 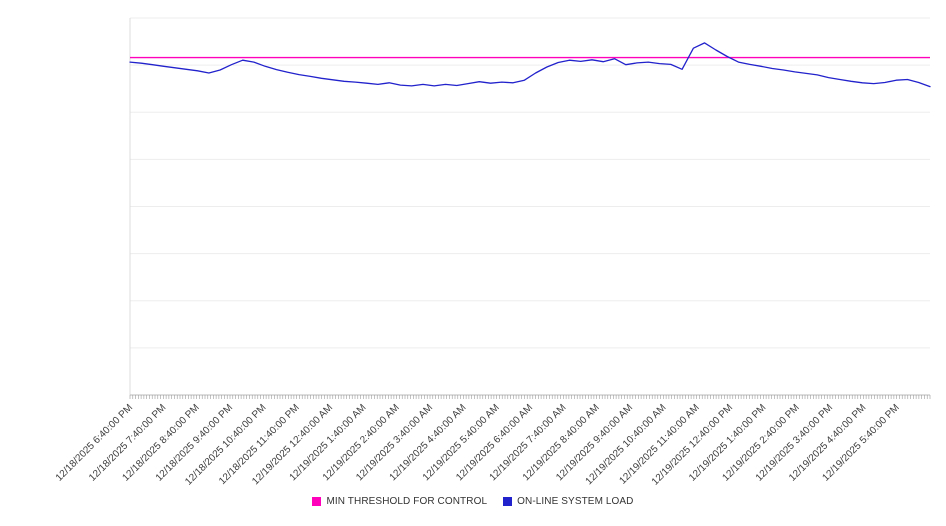 I want to click on legend-item-min-threshold: MIN THRESHOLD FOR CONTROL, so click(x=399, y=501).